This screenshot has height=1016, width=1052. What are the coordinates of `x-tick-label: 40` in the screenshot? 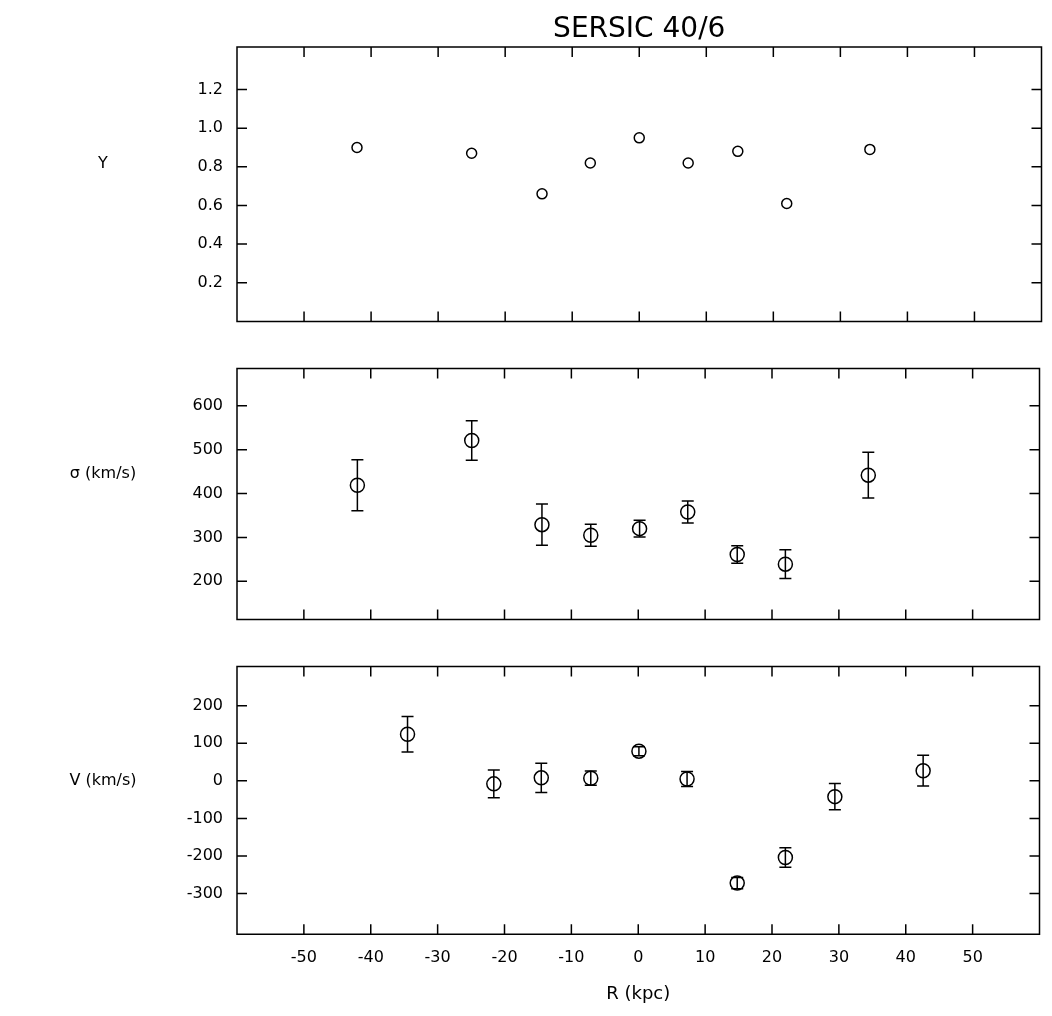 It's located at (905, 956).